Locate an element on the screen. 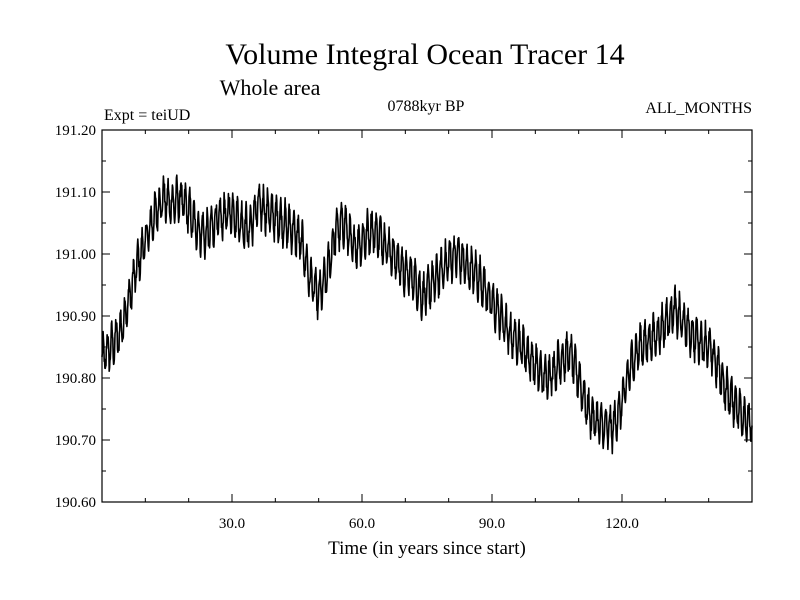  x-tick-label: 120.0 is located at coordinates (622, 524).